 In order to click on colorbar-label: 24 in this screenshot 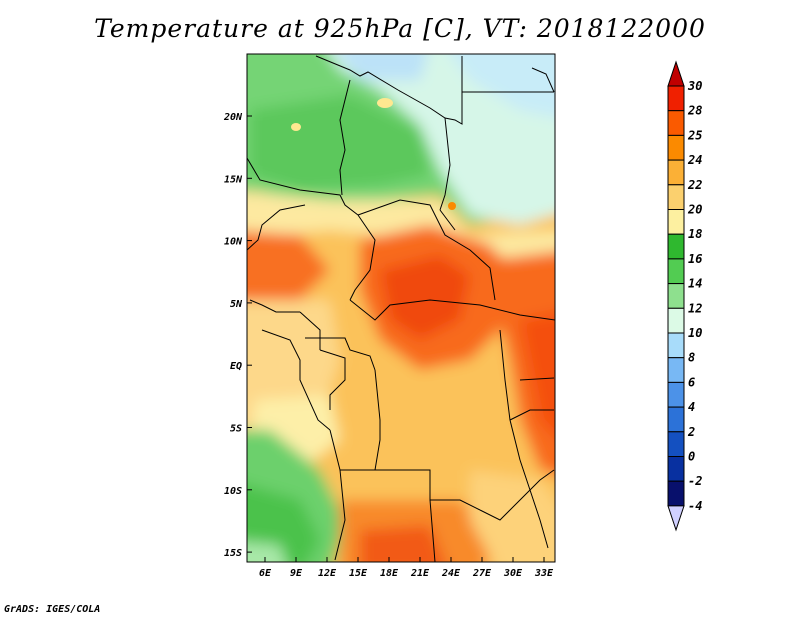, I will do `click(694, 160)`.